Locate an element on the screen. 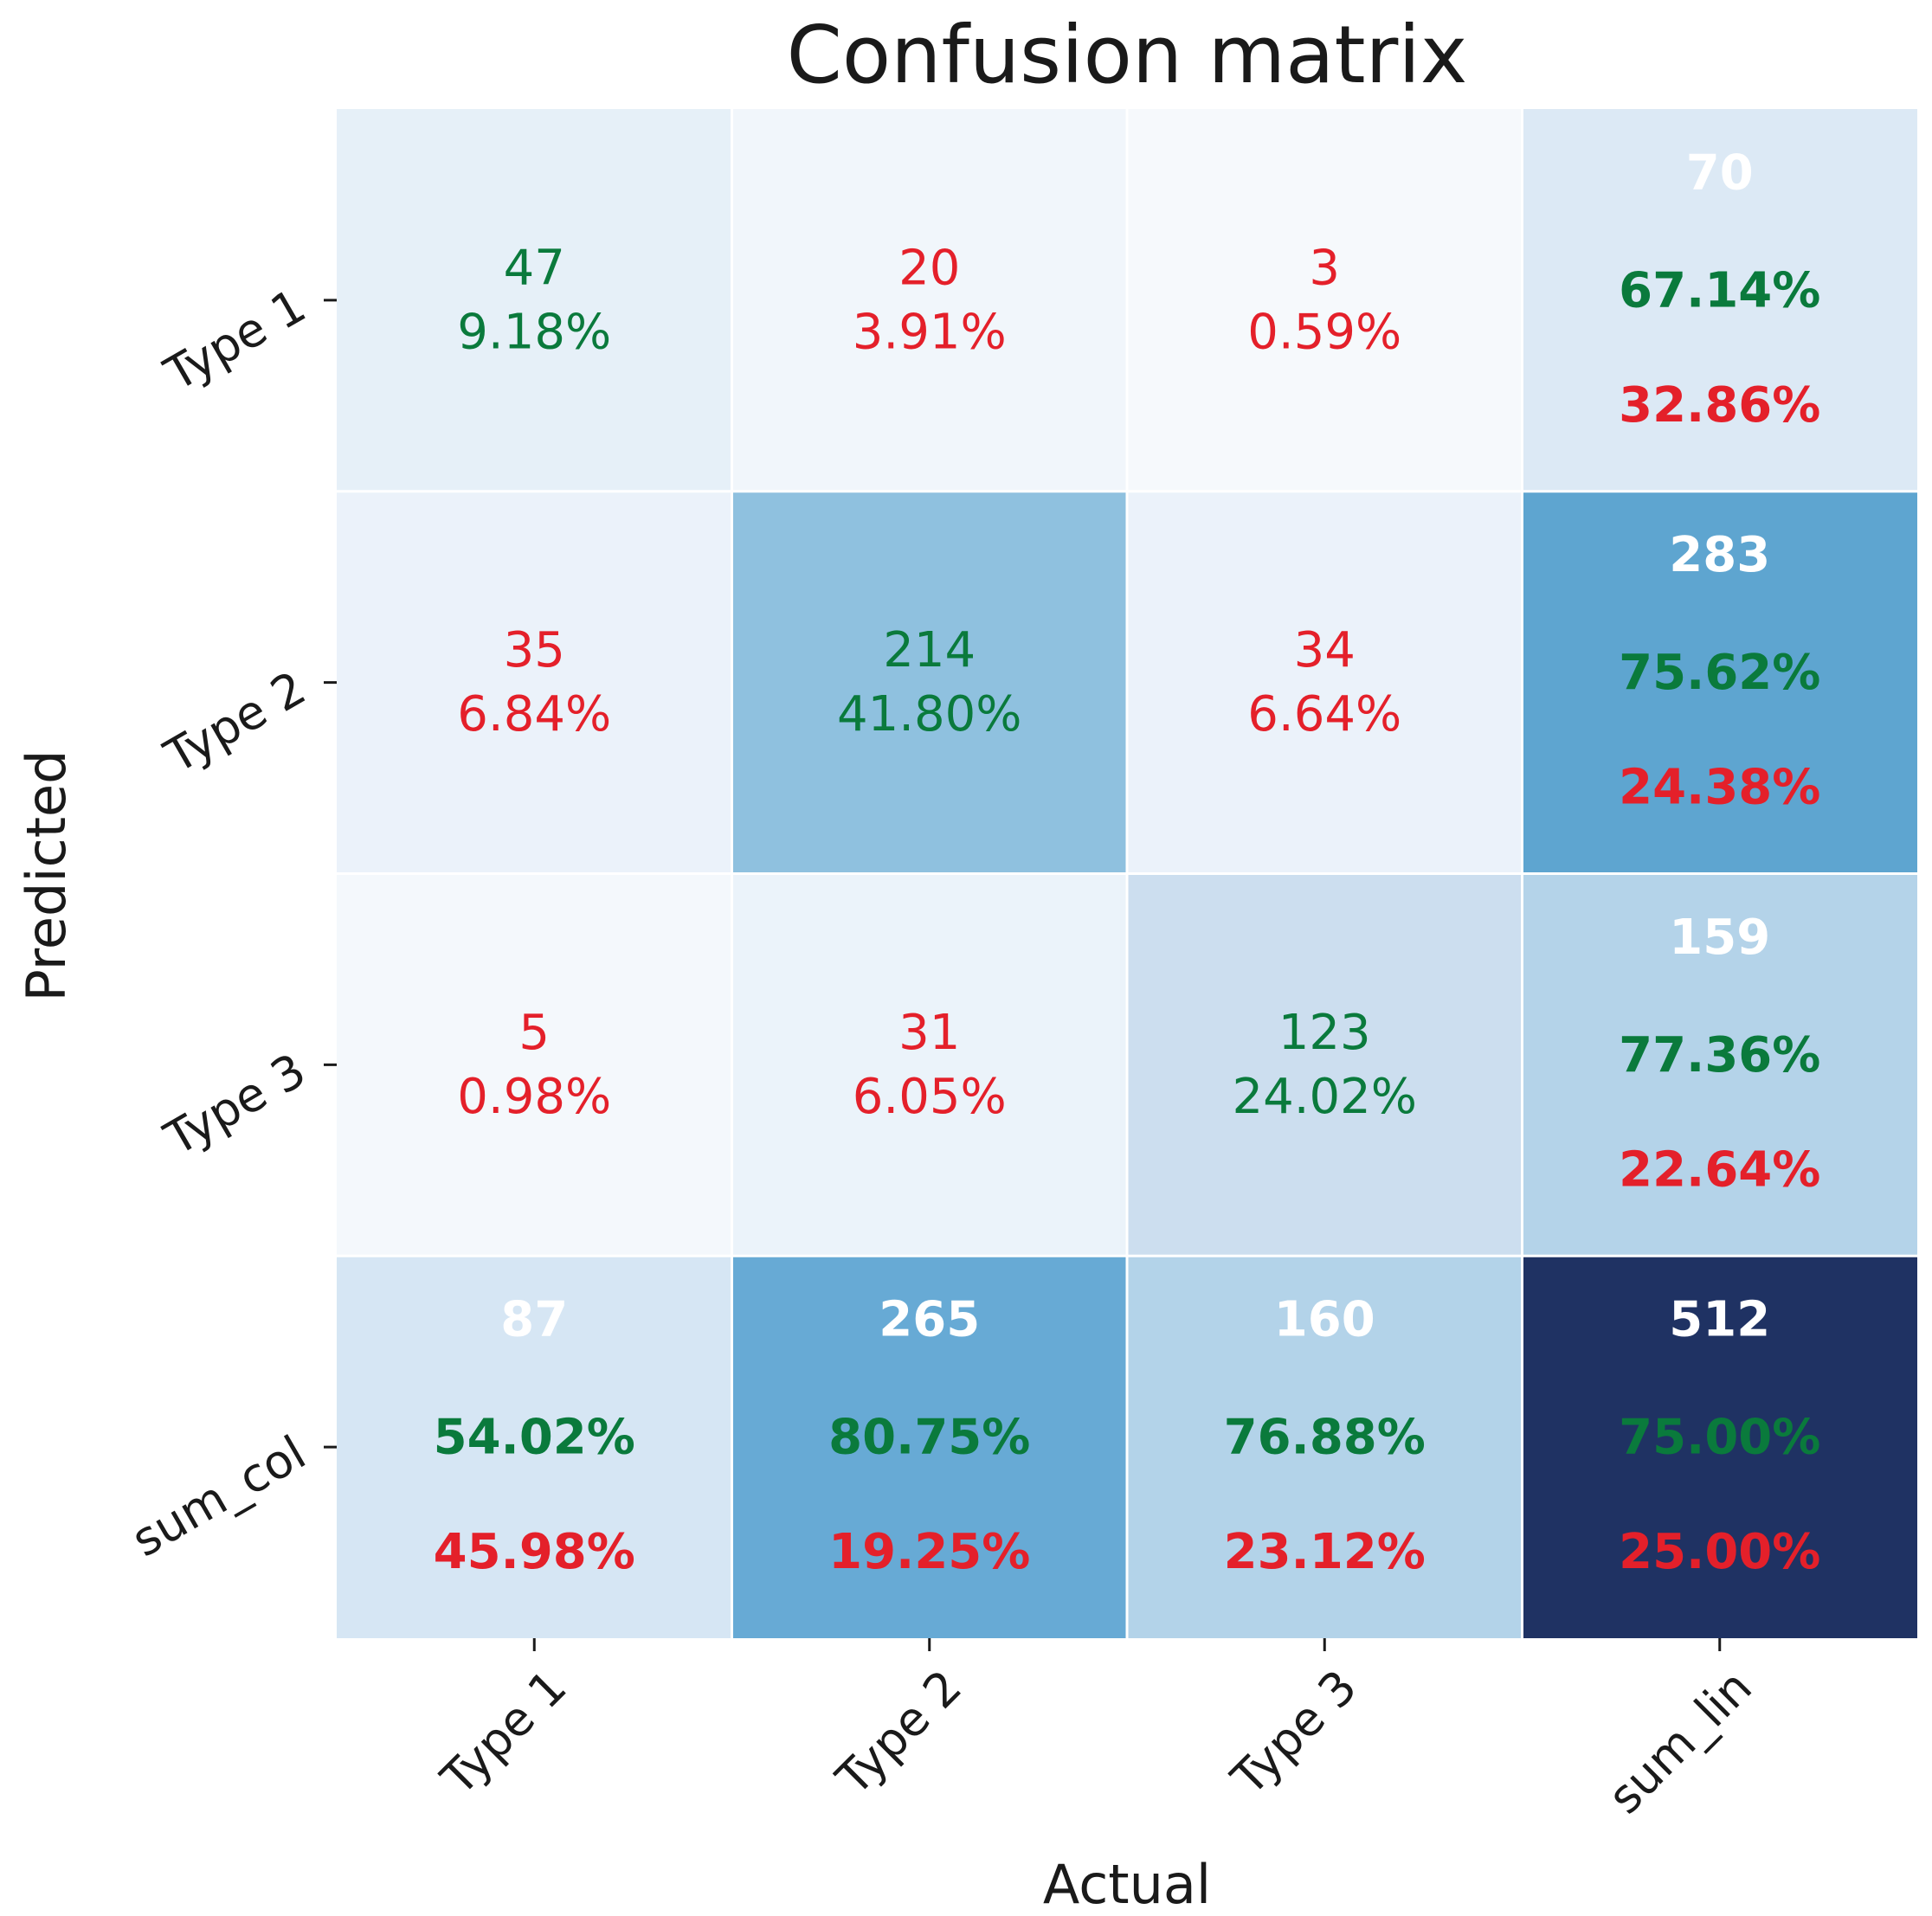 The width and height of the screenshot is (1932, 1916). heatmap-cell: 34 6.64% is located at coordinates (1325, 682).